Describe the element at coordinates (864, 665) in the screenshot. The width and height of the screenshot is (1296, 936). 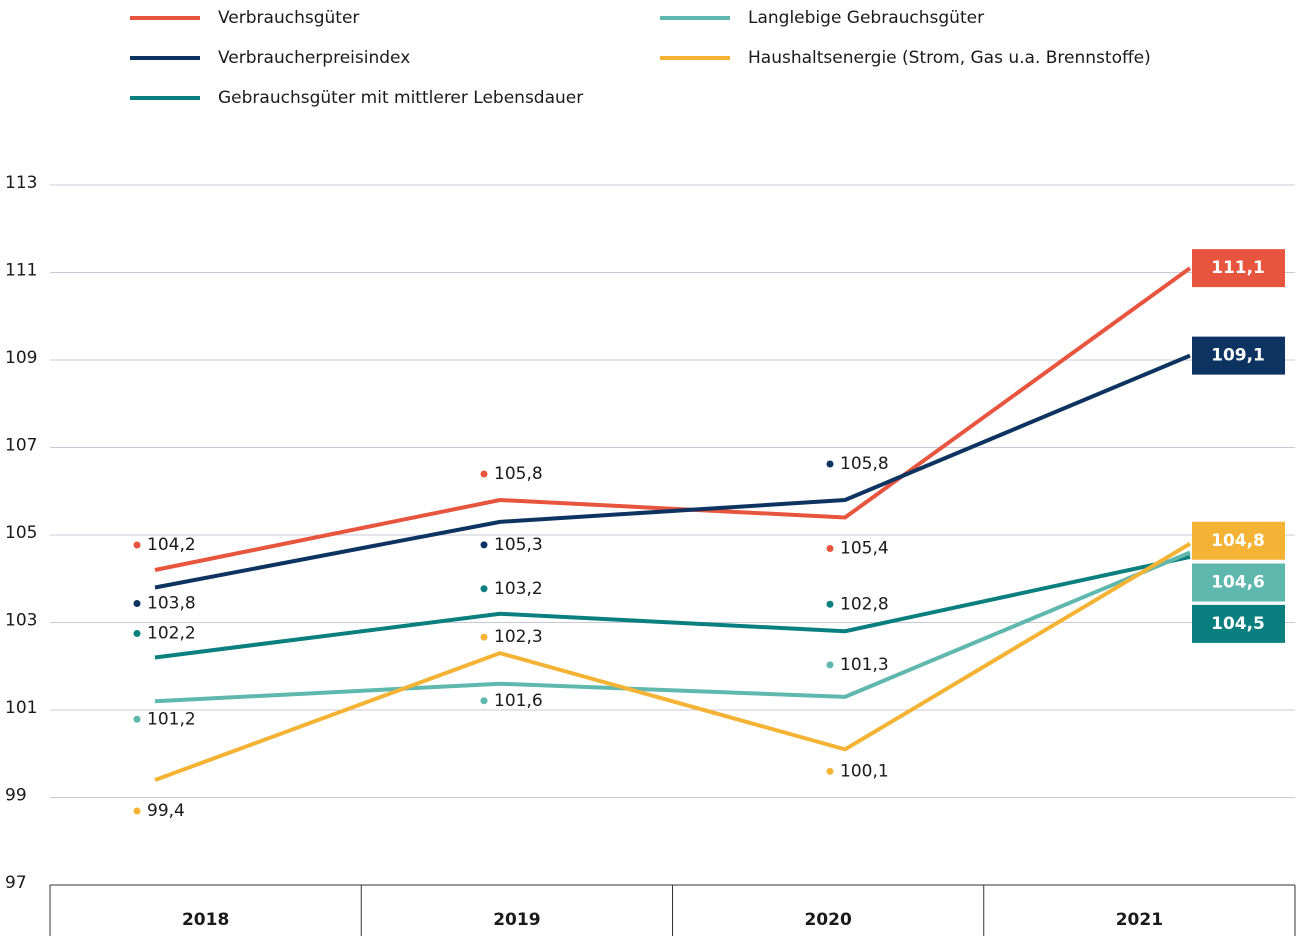
I see `data-label: 101,3` at that location.